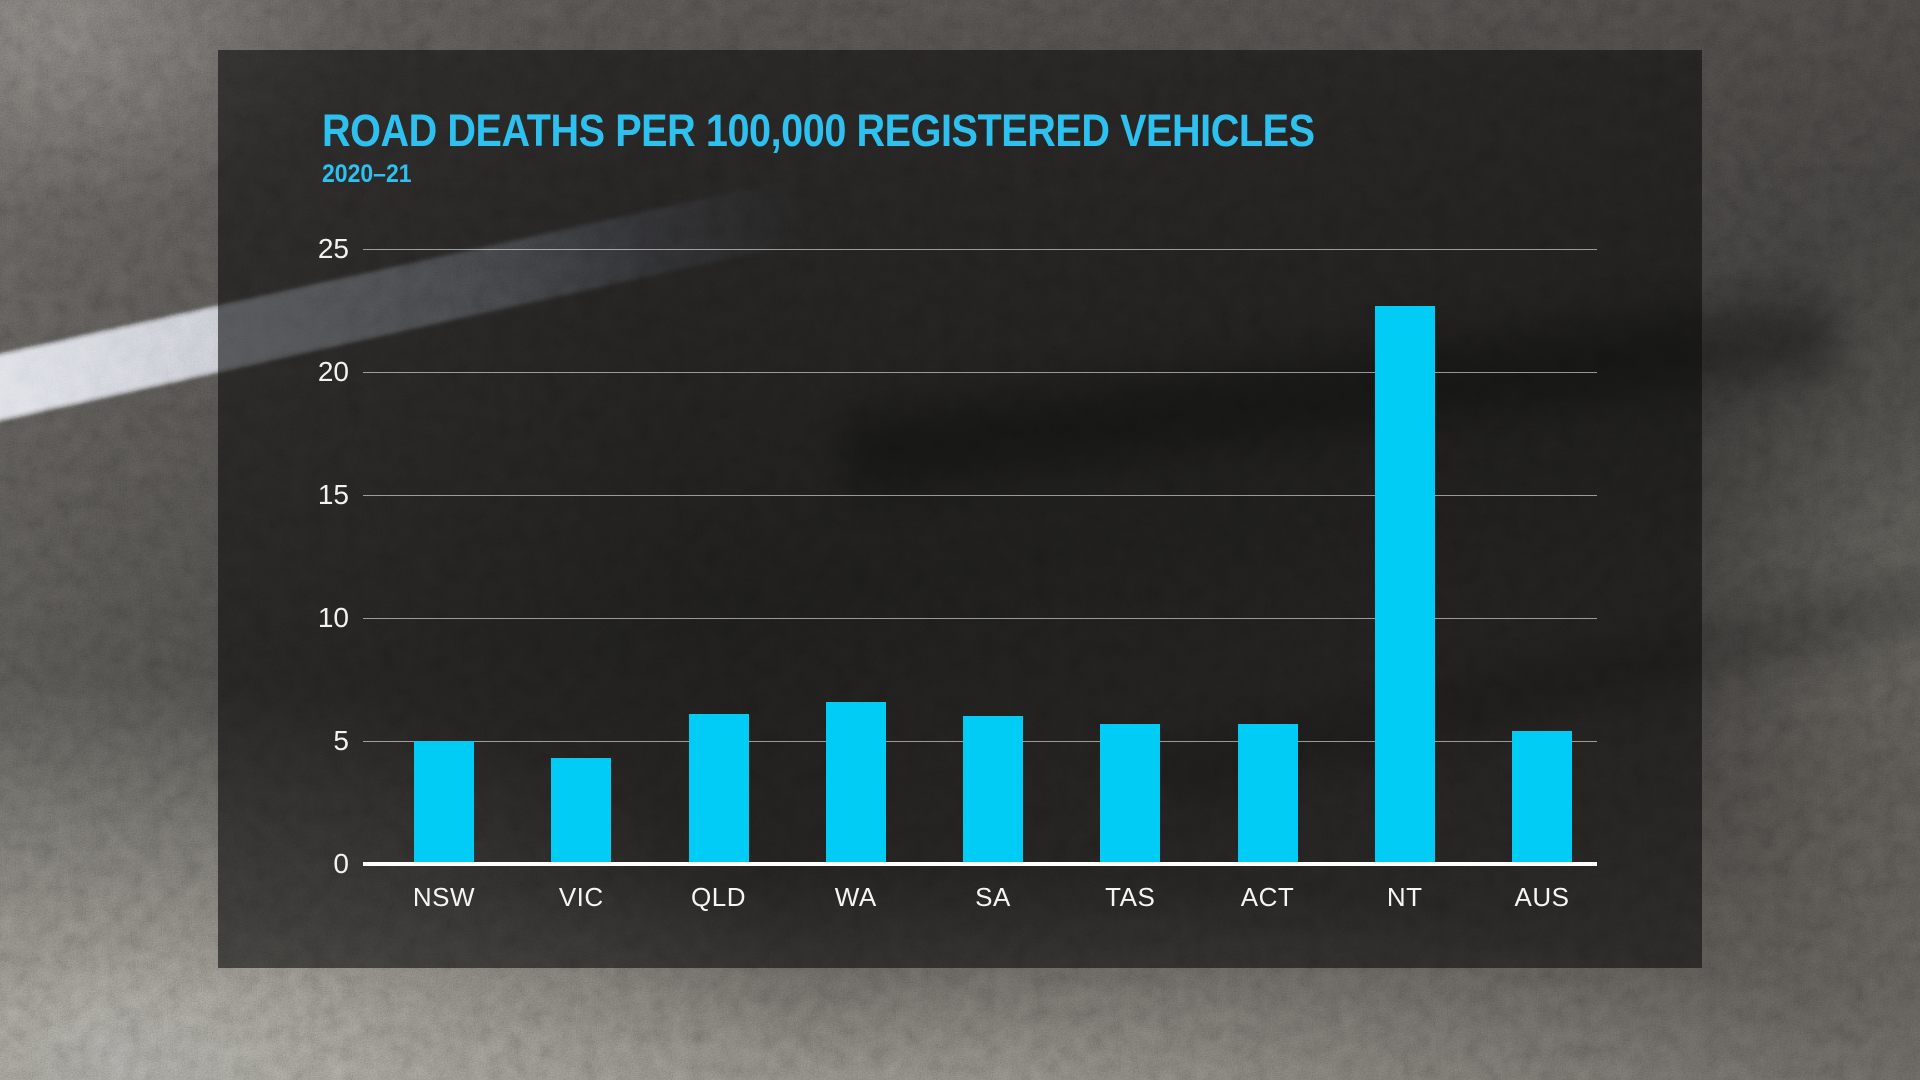 This screenshot has width=1920, height=1080. Describe the element at coordinates (1404, 897) in the screenshot. I see `x-label-nt: NT` at that location.